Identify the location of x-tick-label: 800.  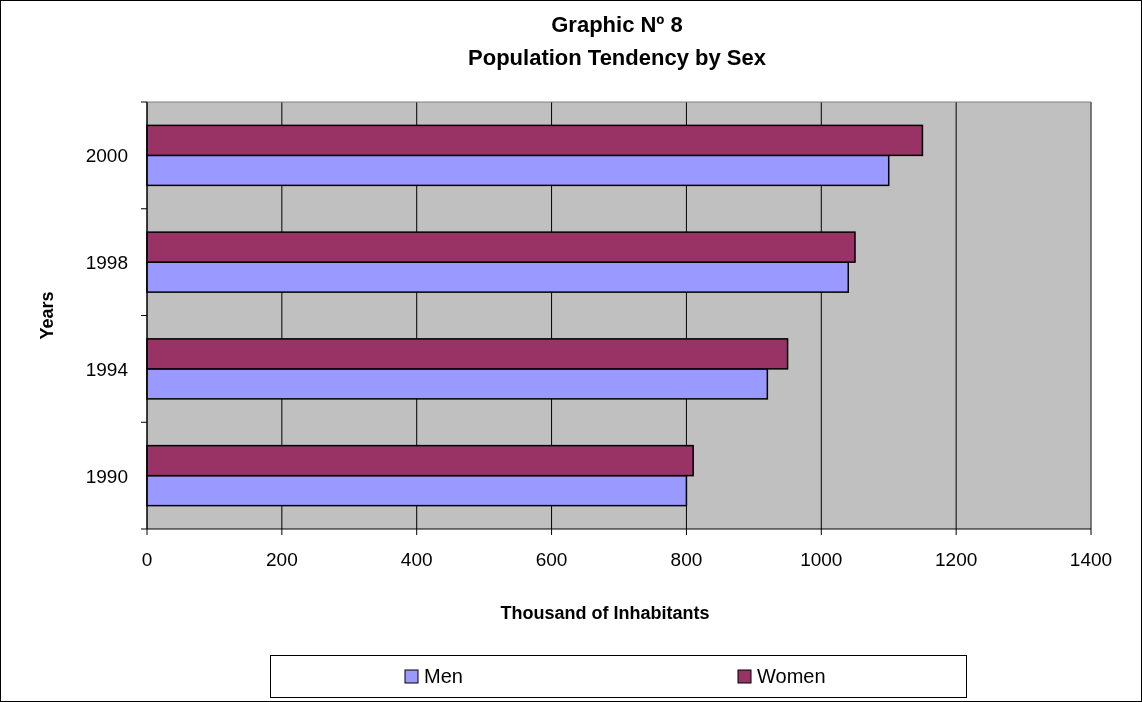
(686, 559).